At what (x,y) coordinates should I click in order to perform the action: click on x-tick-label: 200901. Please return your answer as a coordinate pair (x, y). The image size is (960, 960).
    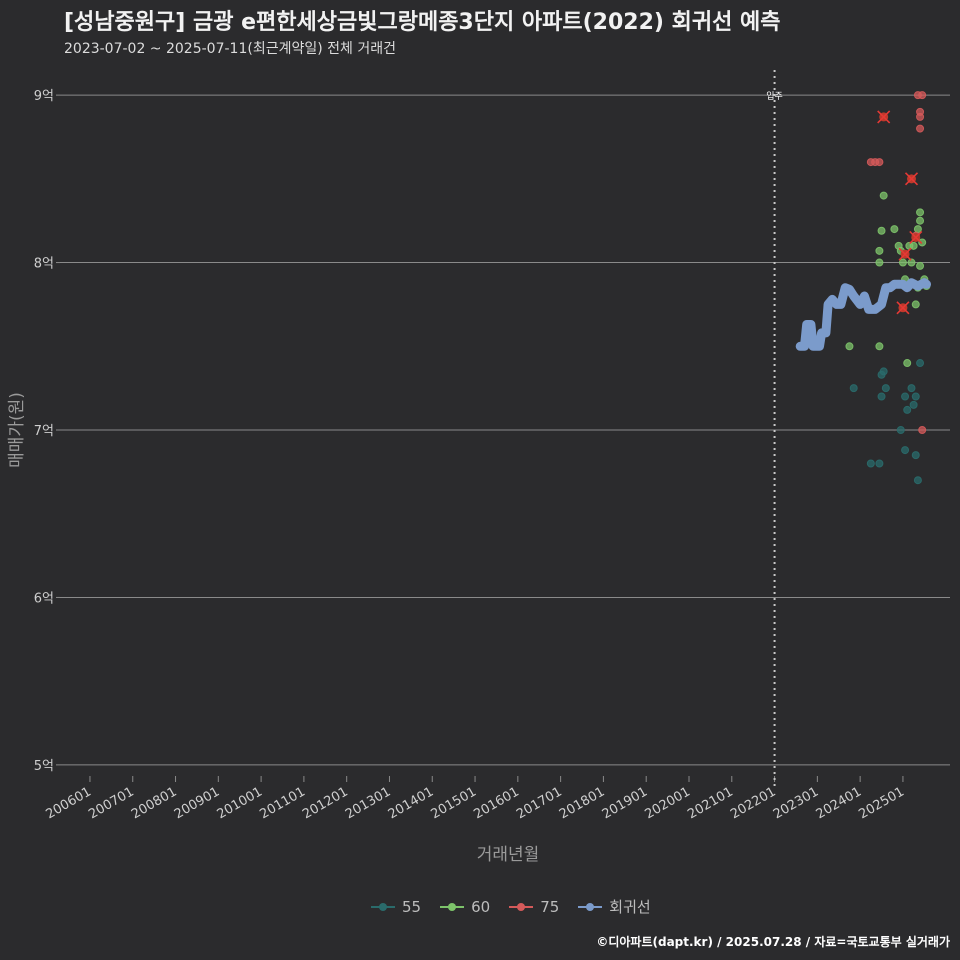
    Looking at the image, I should click on (197, 803).